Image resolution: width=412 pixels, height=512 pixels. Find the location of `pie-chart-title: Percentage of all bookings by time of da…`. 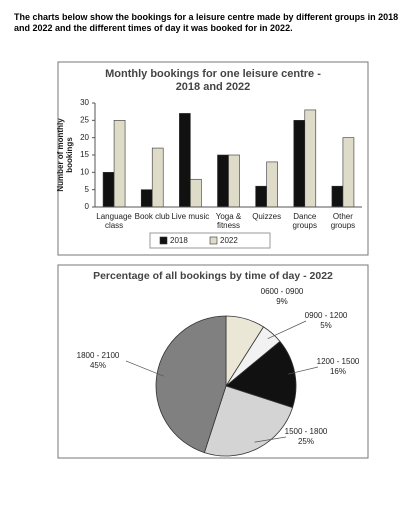

pie-chart-title: Percentage of all bookings by time of da… is located at coordinates (213, 276).